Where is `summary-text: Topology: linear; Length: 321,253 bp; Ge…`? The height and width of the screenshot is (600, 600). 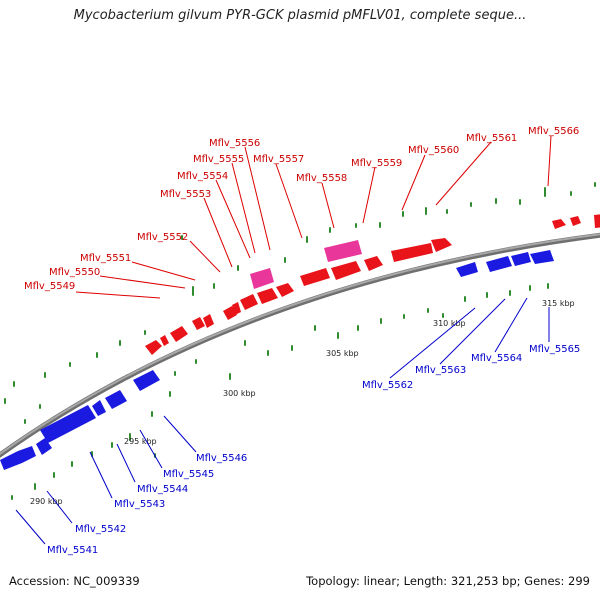
summary-text: Topology: linear; Length: 321,253 bp; Ge… is located at coordinates (448, 581).